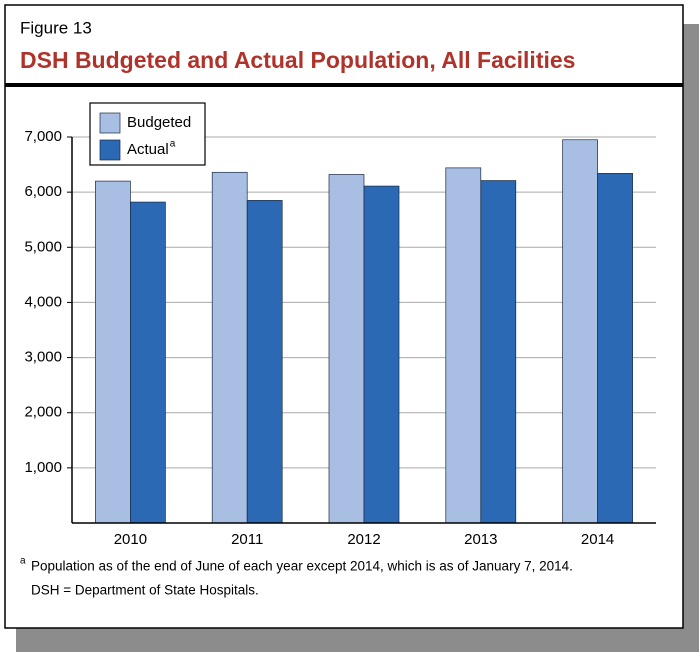 The image size is (699, 652). What do you see at coordinates (597, 539) in the screenshot?
I see `x-tick-label: 2014` at bounding box center [597, 539].